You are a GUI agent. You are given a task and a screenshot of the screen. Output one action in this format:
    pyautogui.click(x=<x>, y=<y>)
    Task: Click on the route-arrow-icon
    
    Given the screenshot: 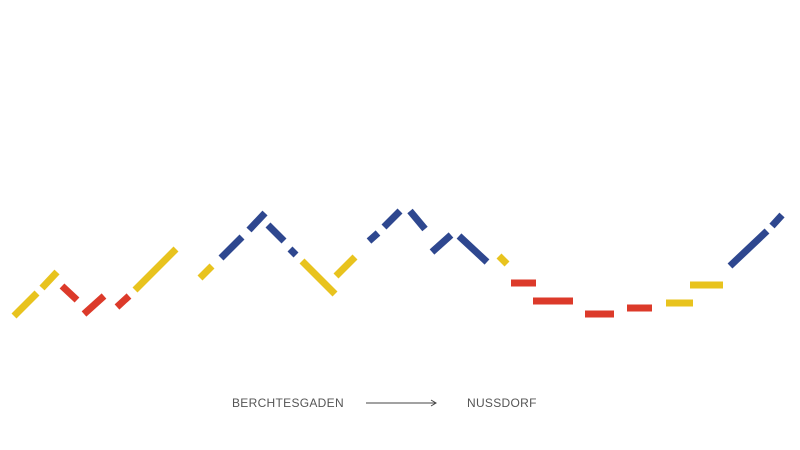 What is the action you would take?
    pyautogui.click(x=401, y=403)
    